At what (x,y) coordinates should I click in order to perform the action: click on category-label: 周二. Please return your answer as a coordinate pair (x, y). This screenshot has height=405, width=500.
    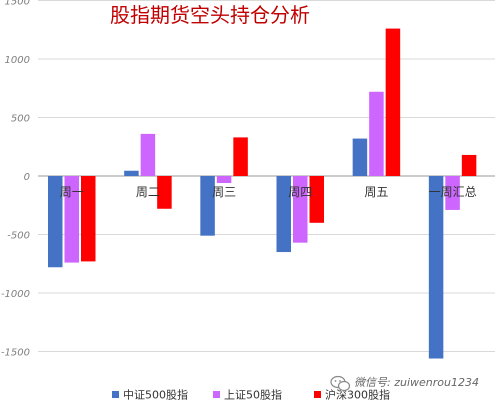
    Looking at the image, I should click on (148, 192).